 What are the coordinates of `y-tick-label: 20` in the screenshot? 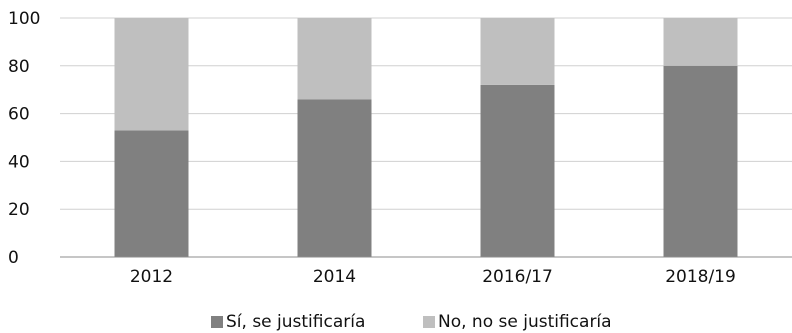 It's located at (19, 210).